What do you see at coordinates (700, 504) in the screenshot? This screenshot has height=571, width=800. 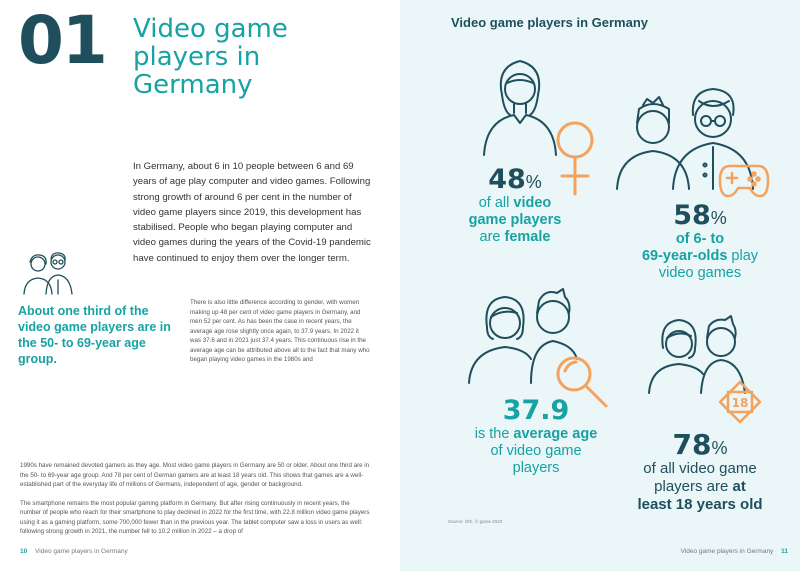 I see `stat-adult-line3: least 18 years old` at bounding box center [700, 504].